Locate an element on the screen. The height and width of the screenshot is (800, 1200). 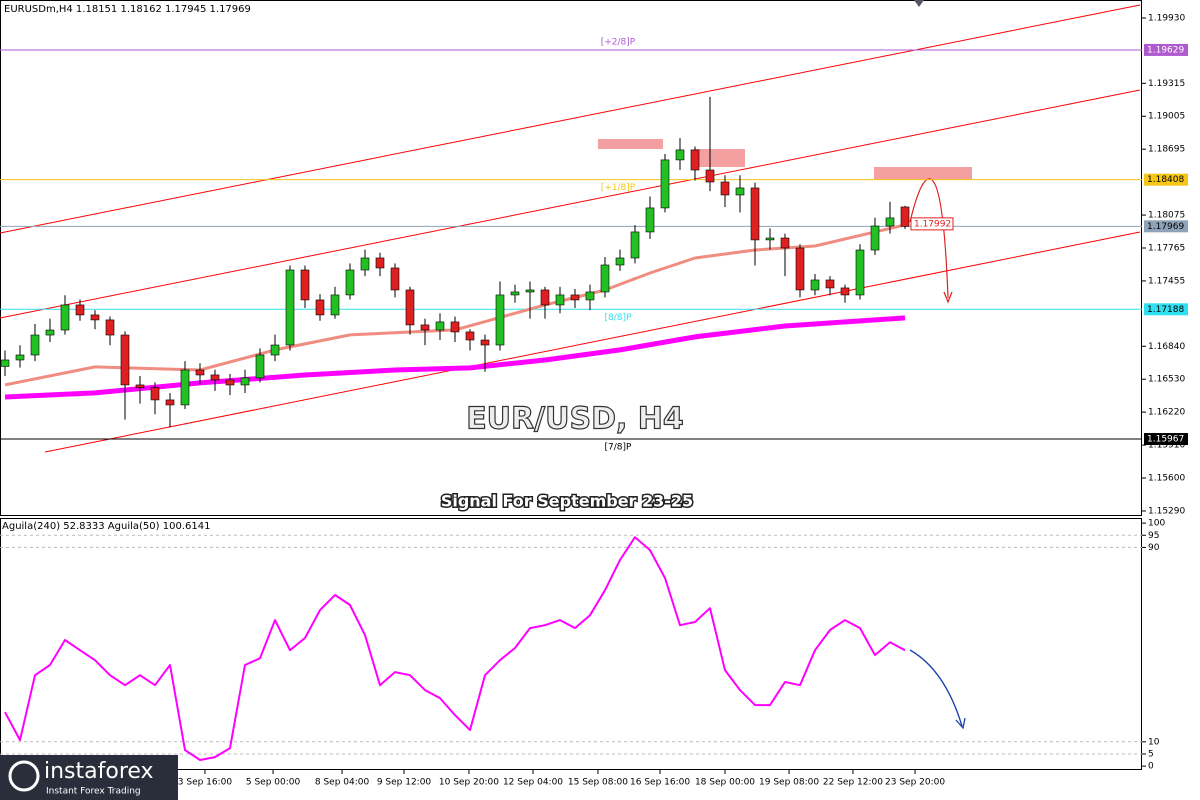
x-tick-label: 23 Sep 20:00 is located at coordinates (915, 783).